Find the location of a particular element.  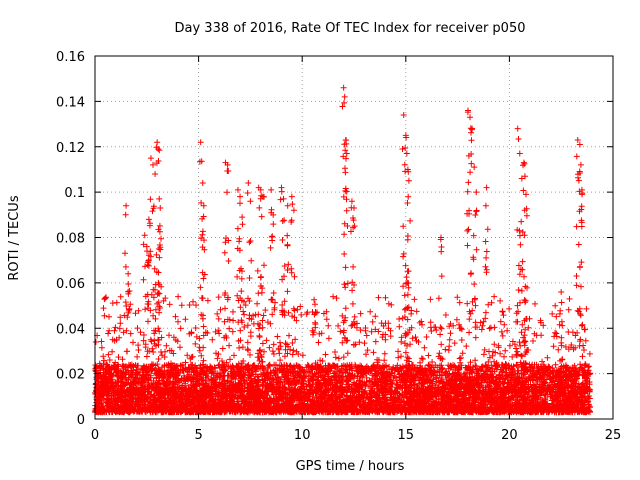

y-tick-label: 0.1 is located at coordinates (74, 193).